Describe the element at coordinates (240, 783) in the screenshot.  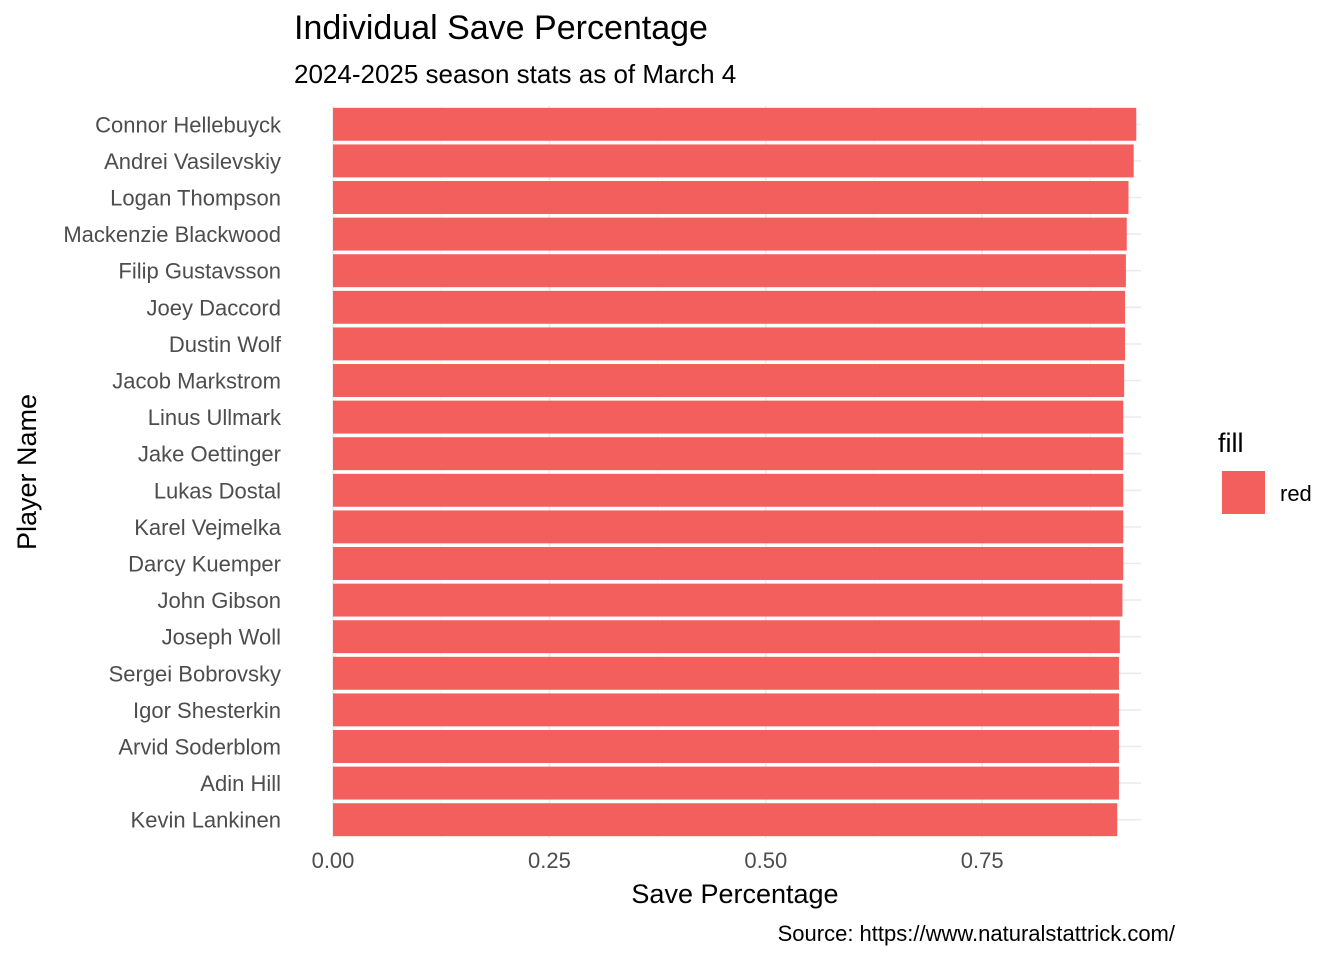
I see `y-tick-label: Adin Hill` at that location.